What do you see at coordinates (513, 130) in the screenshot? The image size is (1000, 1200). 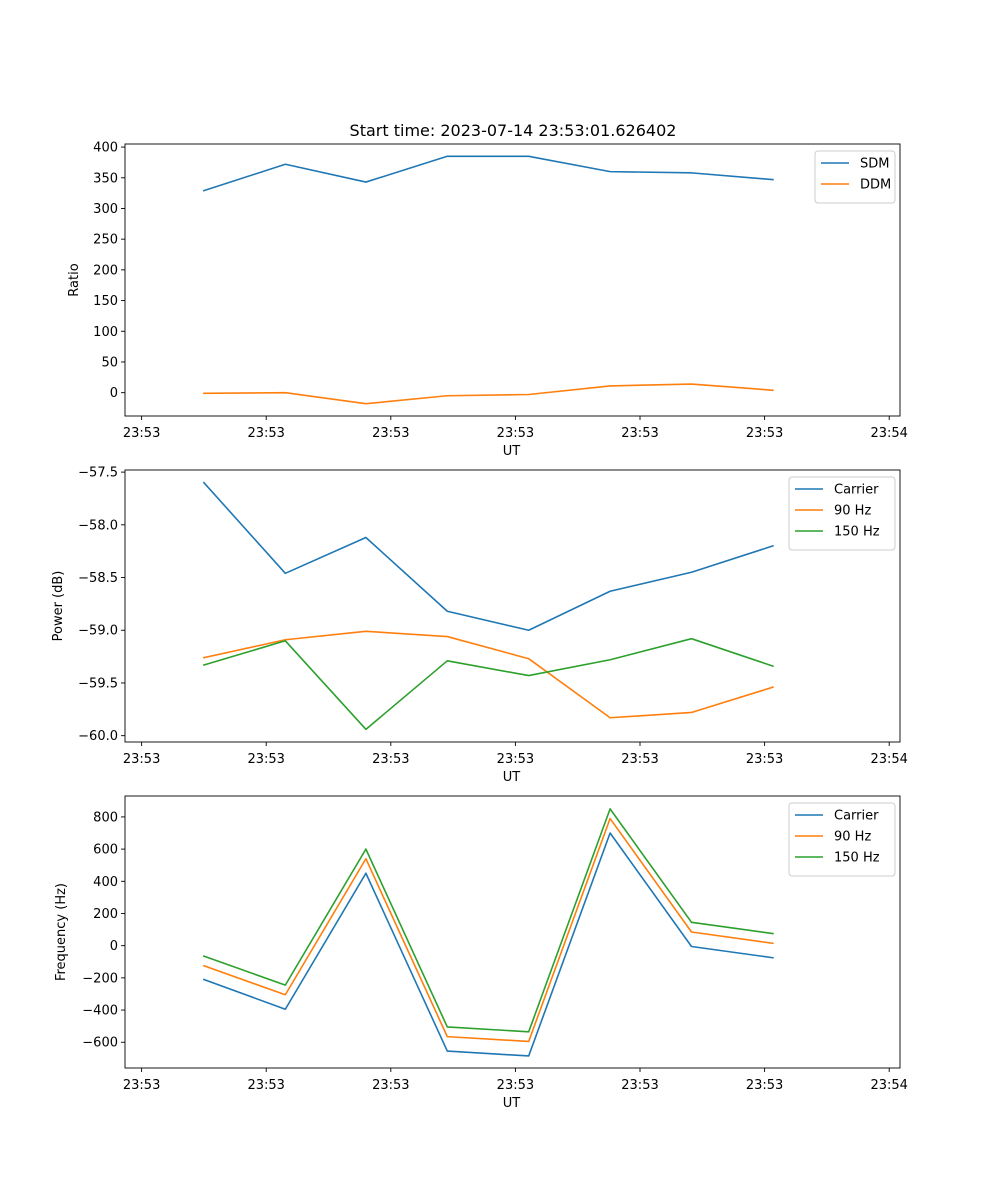 I see `figure-title: Start time: 2023-07-14 23:53:01.626402` at bounding box center [513, 130].